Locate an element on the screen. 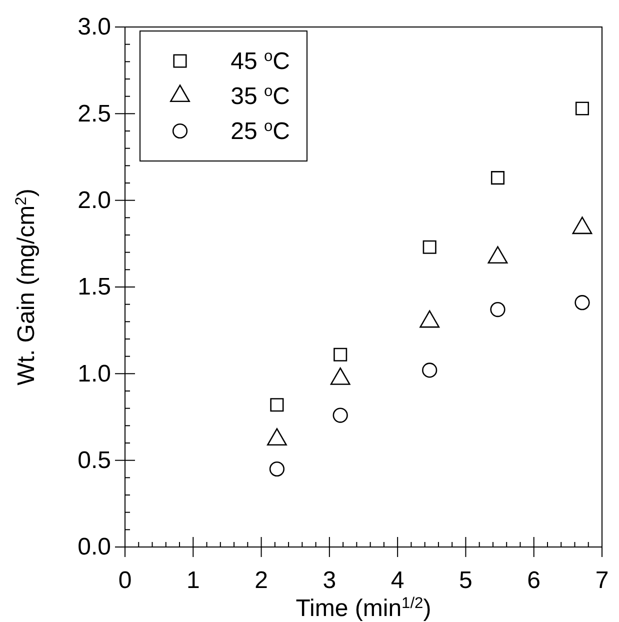 The height and width of the screenshot is (622, 619). x-tick-label: 4 is located at coordinates (397, 580).